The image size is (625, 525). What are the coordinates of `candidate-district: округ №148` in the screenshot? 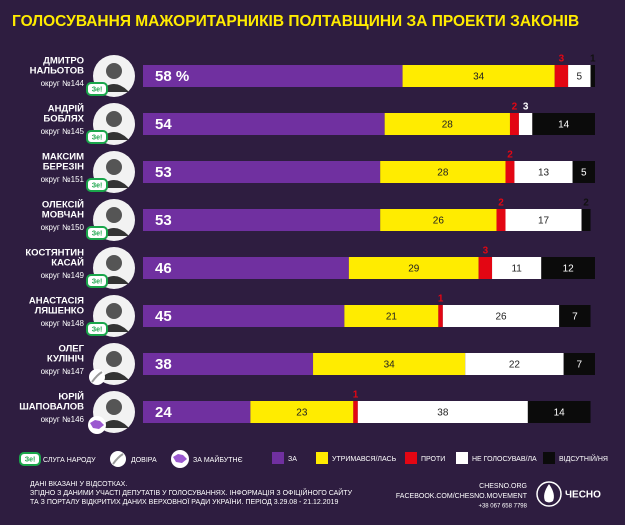 It's located at (63, 323).